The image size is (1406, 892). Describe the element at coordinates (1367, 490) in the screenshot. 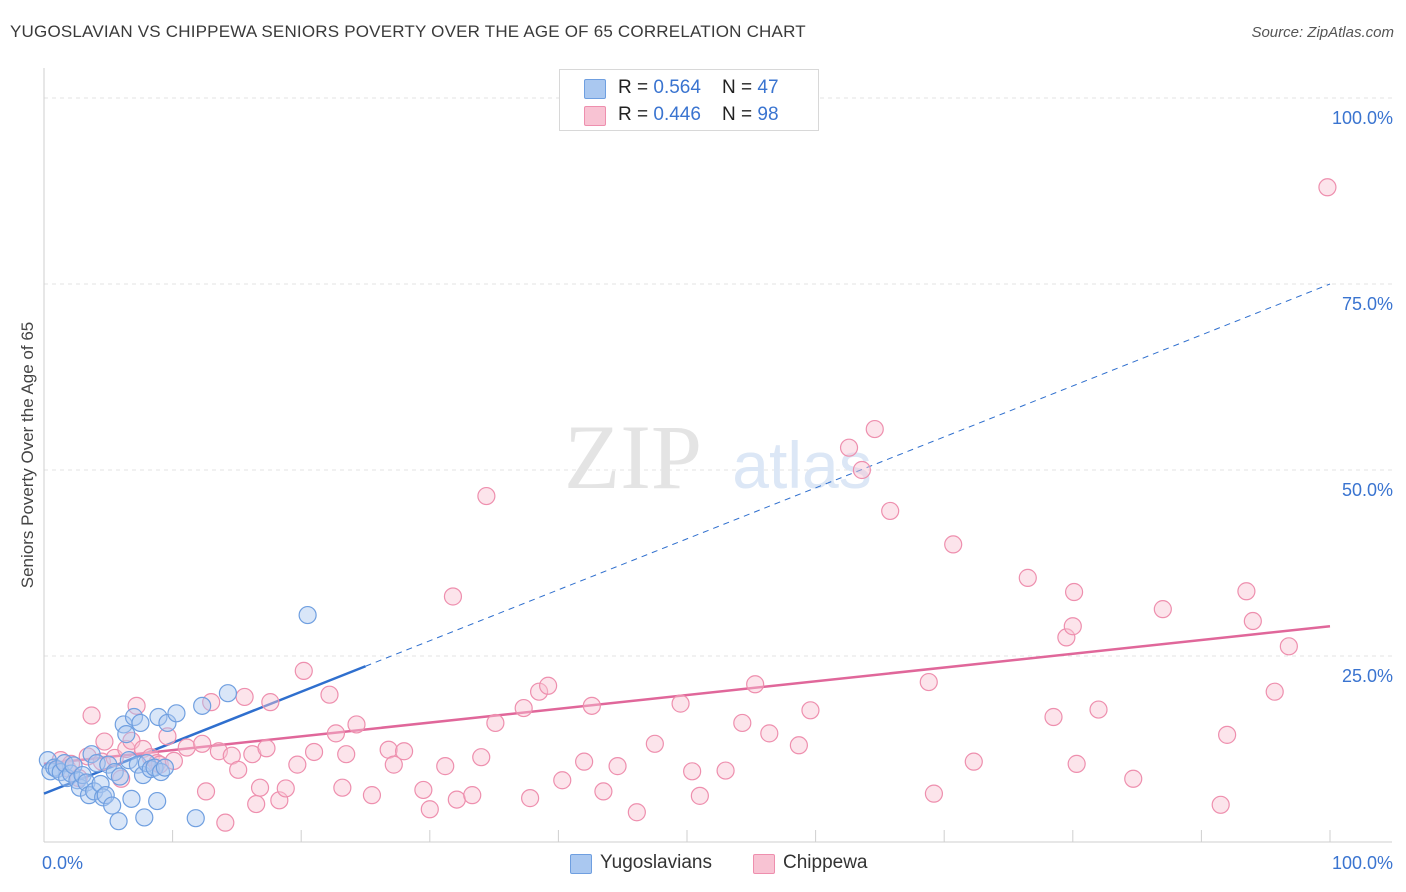

I see `y-tick-label: 50.0%` at that location.